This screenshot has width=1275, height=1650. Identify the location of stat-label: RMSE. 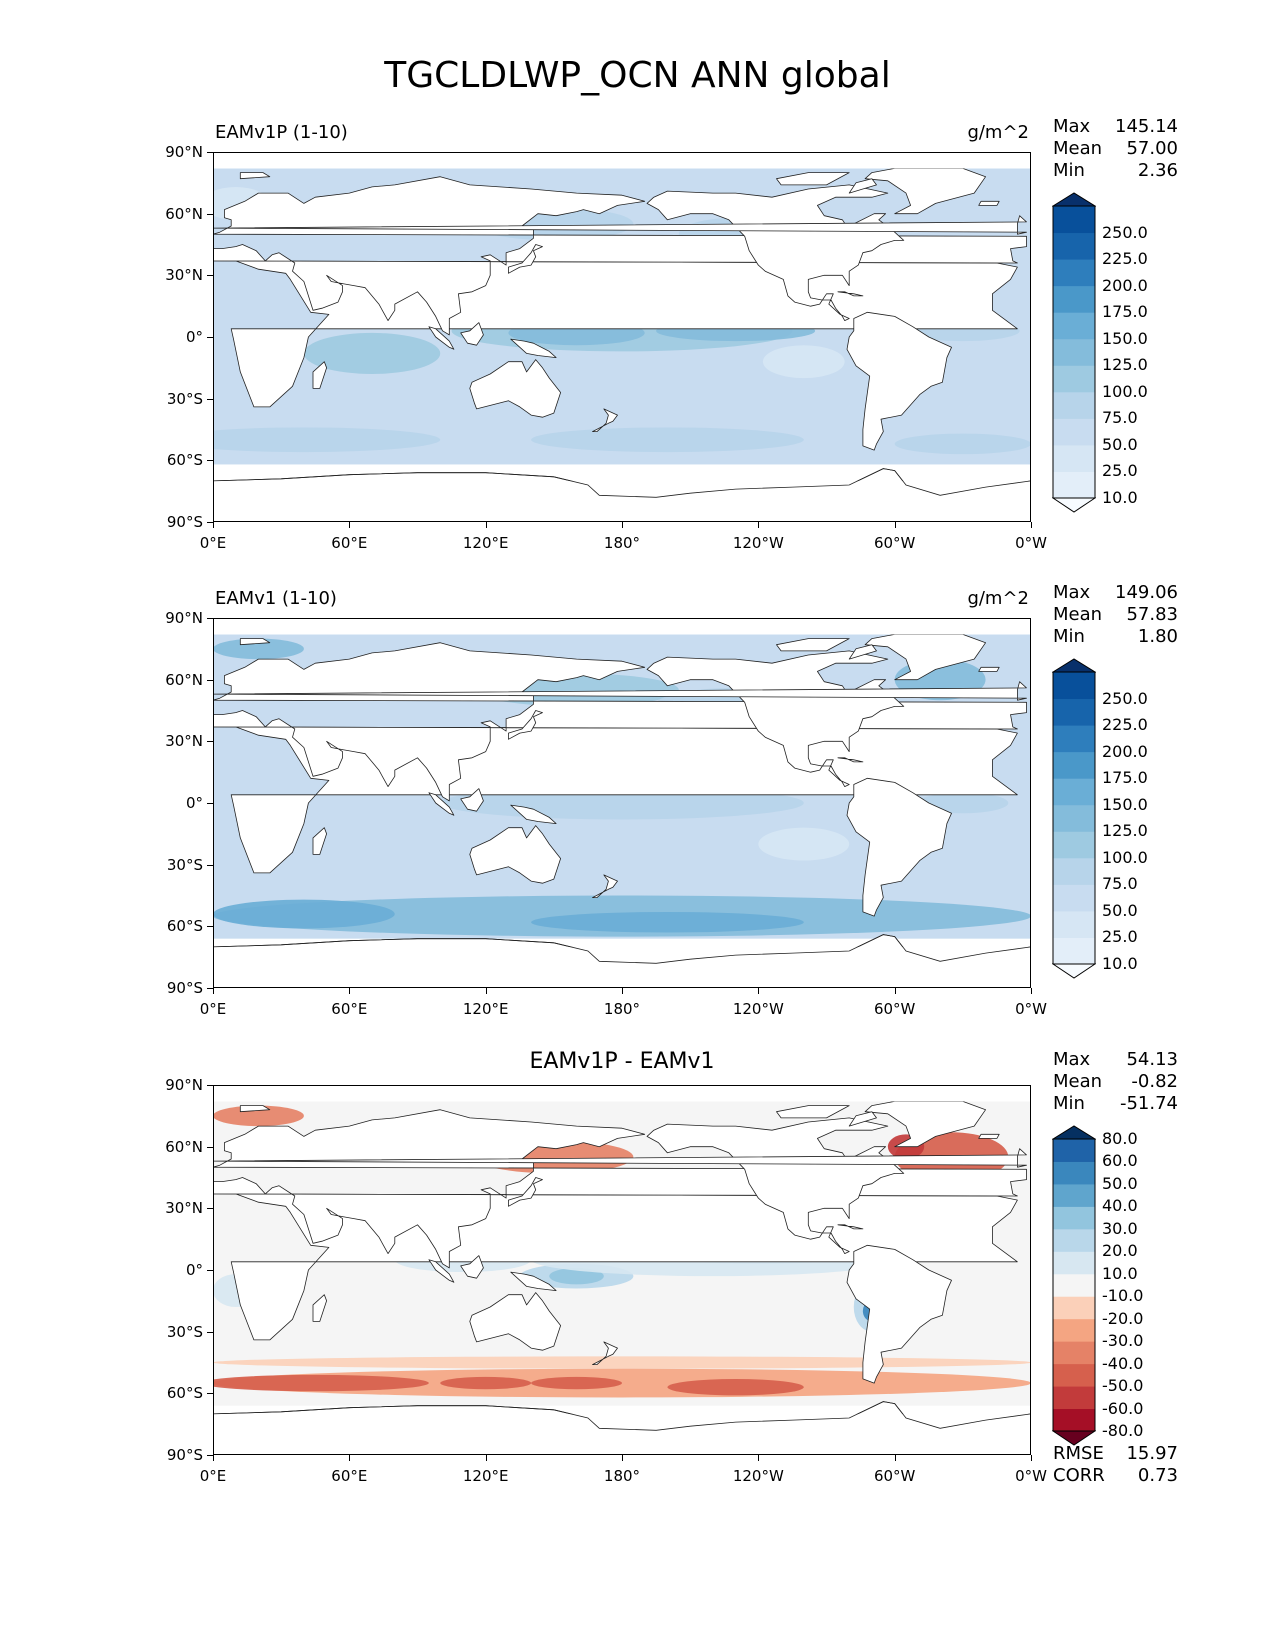
(1078, 1453).